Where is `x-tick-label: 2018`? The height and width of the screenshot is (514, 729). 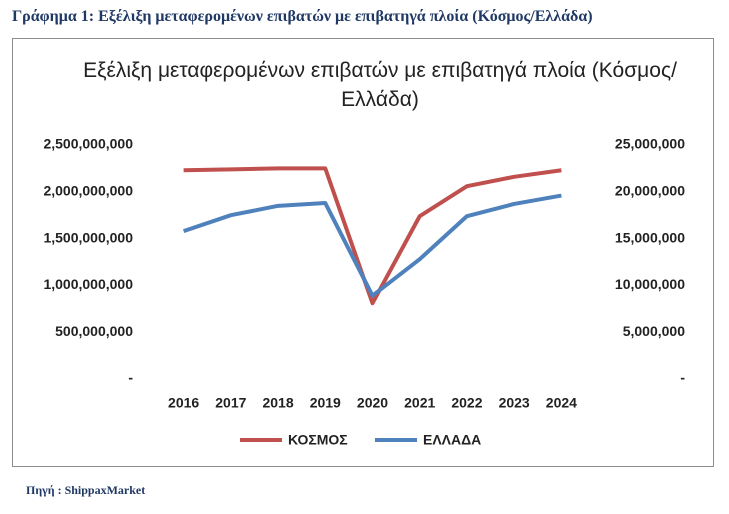
x-tick-label: 2018 is located at coordinates (277, 403).